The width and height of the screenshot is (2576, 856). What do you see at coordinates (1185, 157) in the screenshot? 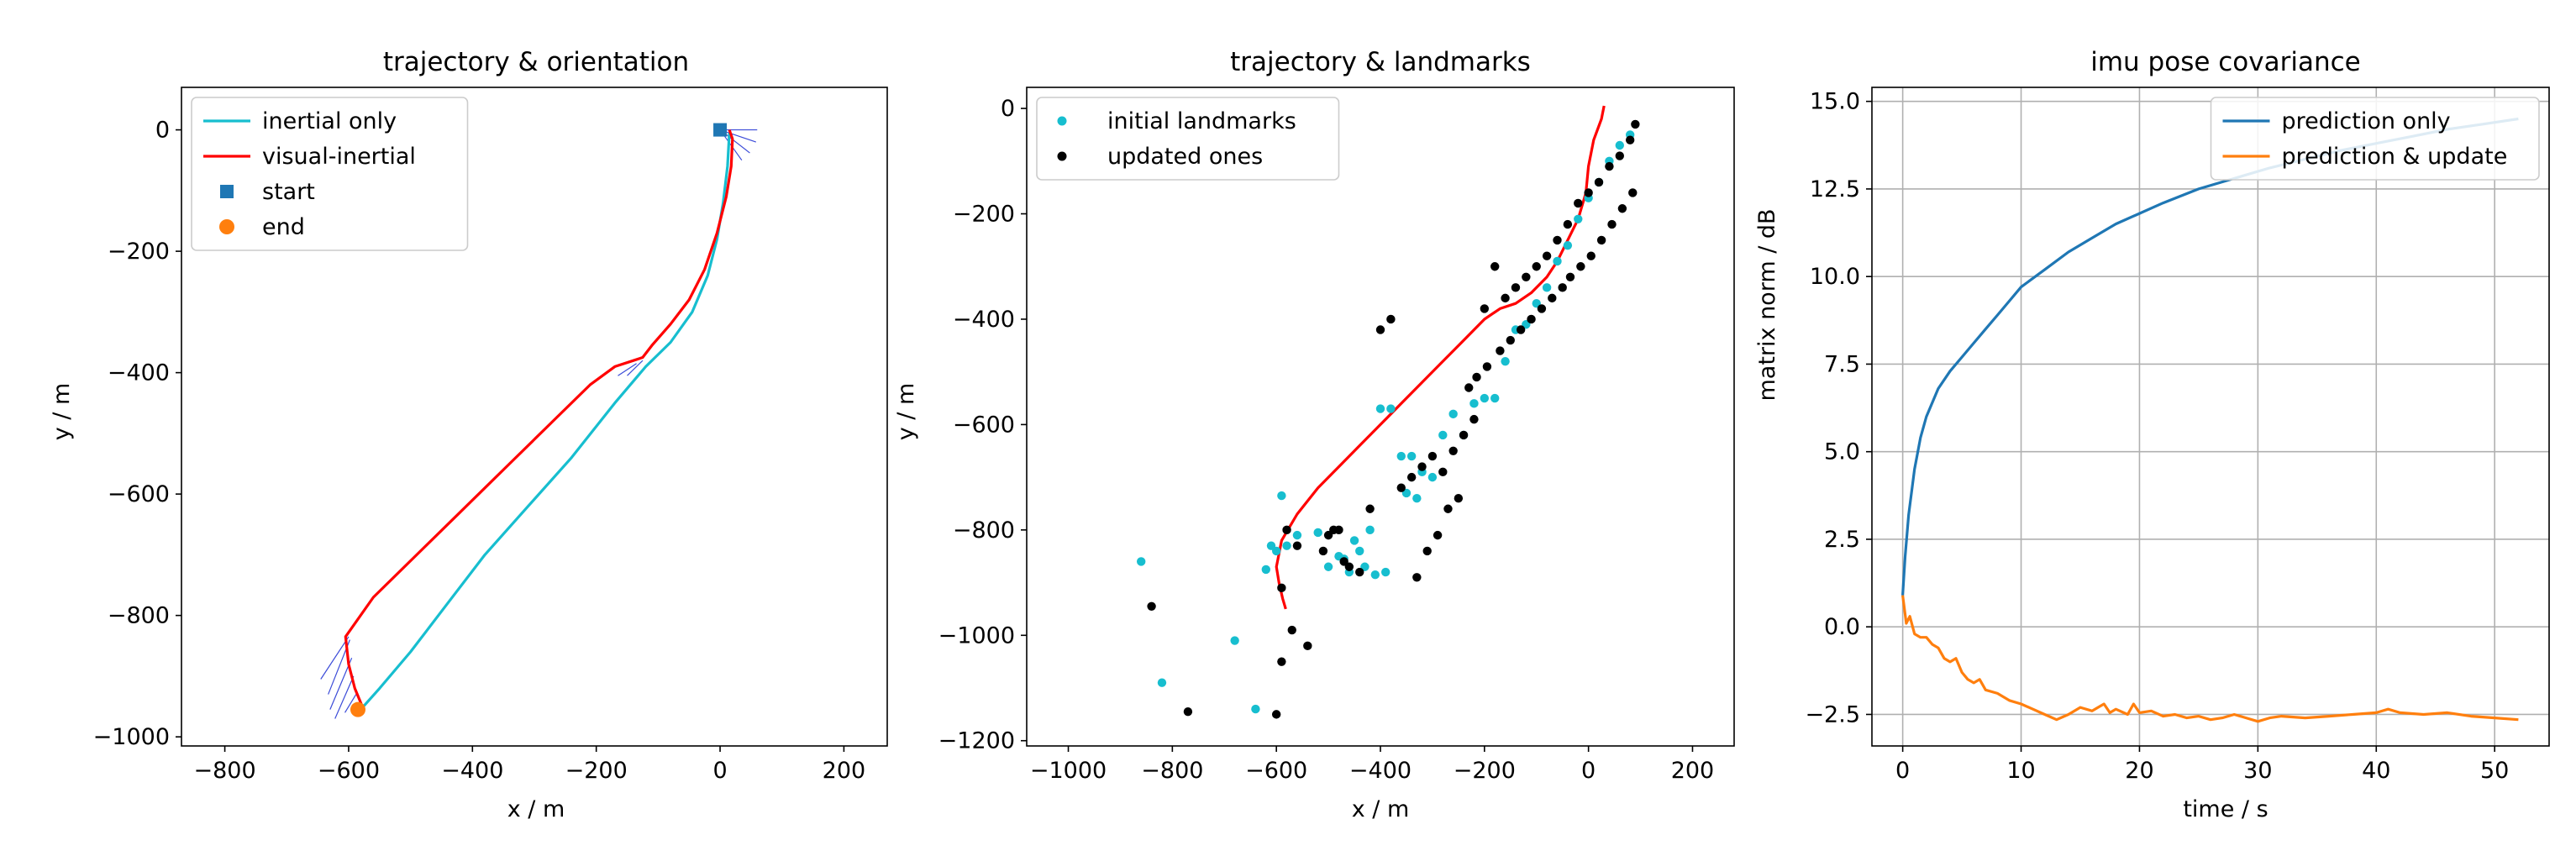
I see `legend-label-updated-ones: updated ones` at bounding box center [1185, 157].